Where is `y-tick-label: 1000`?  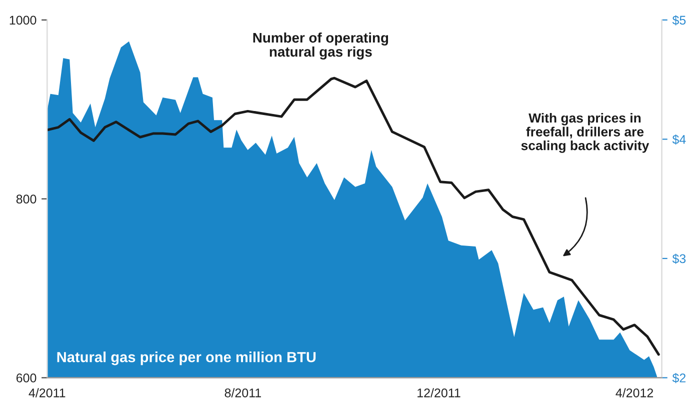
y-tick-label: 1000 is located at coordinates (23, 20).